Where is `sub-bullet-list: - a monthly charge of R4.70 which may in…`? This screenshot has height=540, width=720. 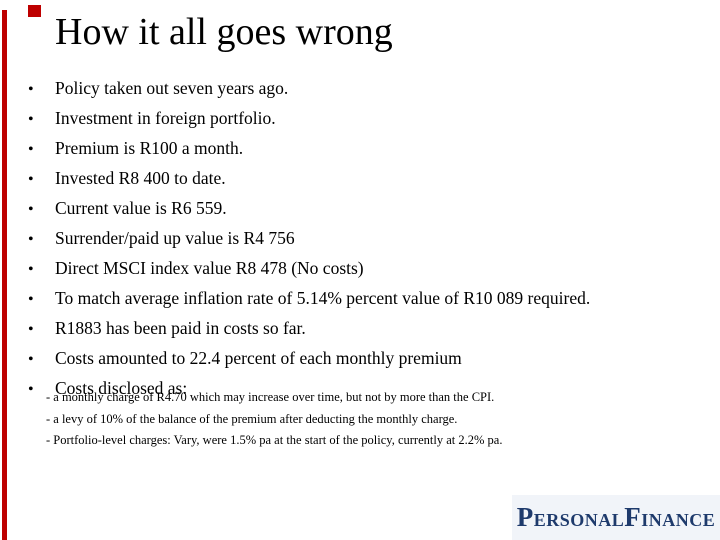 sub-bullet-list: - a monthly charge of R4.70 which may in… is located at coordinates (376, 419).